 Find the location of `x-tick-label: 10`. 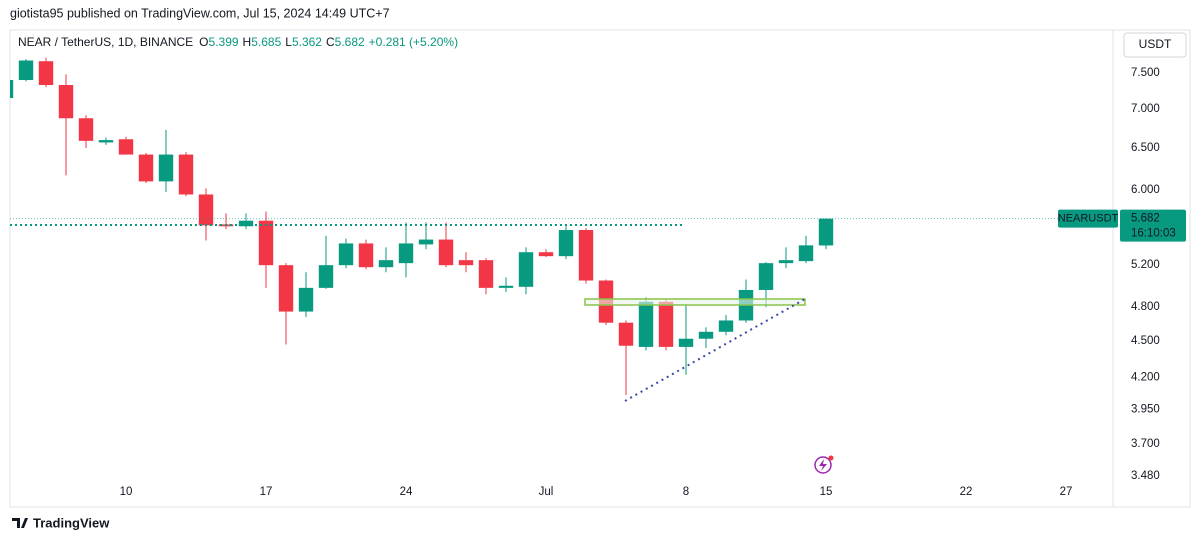

x-tick-label: 10 is located at coordinates (126, 492).